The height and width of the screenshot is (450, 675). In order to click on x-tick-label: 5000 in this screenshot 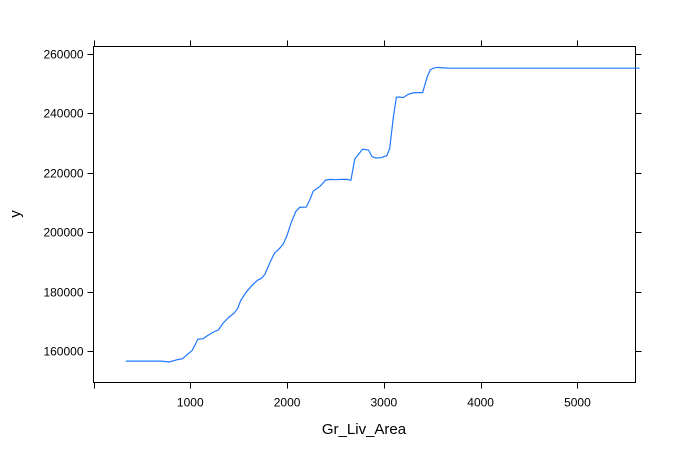, I will do `click(577, 403)`.